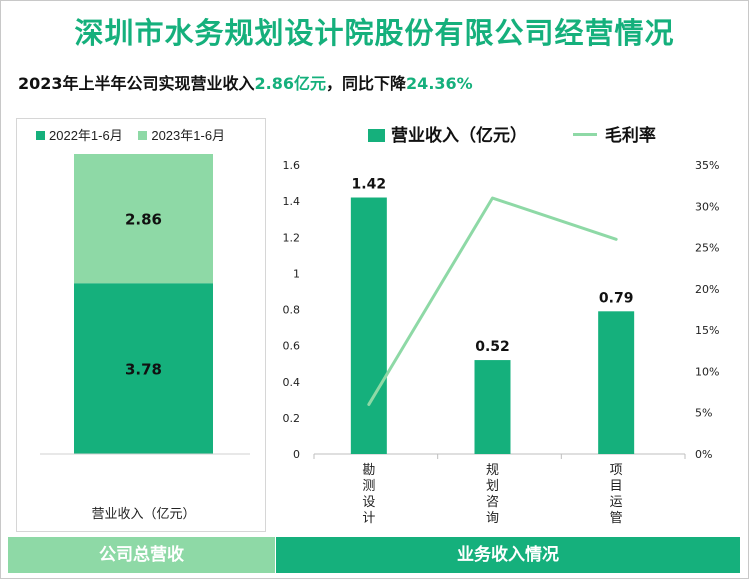  I want to click on legend-item-2022: 2022年1-6月, so click(79, 134).